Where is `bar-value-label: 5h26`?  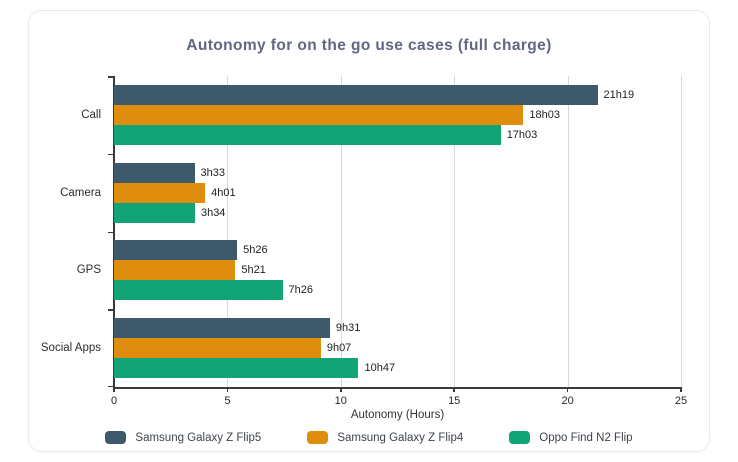 bar-value-label: 5h26 is located at coordinates (255, 250).